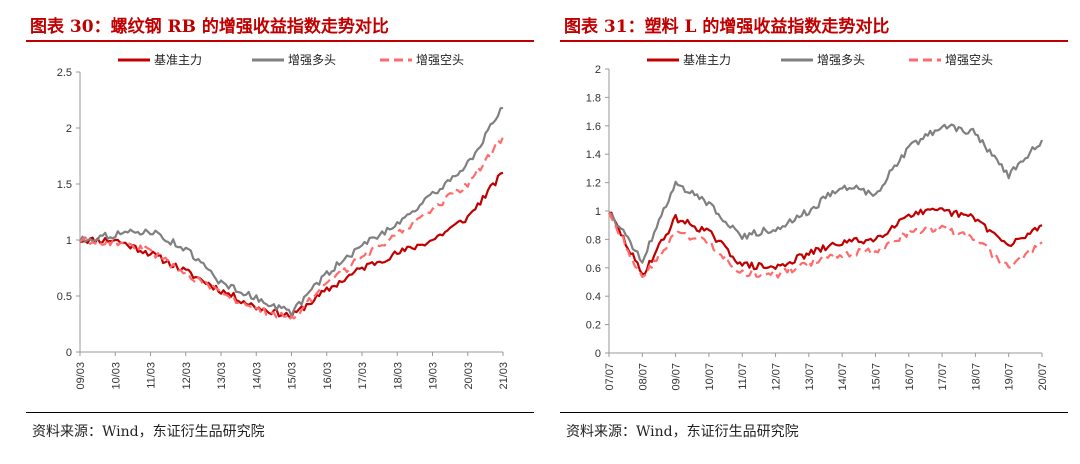 This screenshot has width=1080, height=464. I want to click on x-tick-label: 14/07, so click(843, 377).